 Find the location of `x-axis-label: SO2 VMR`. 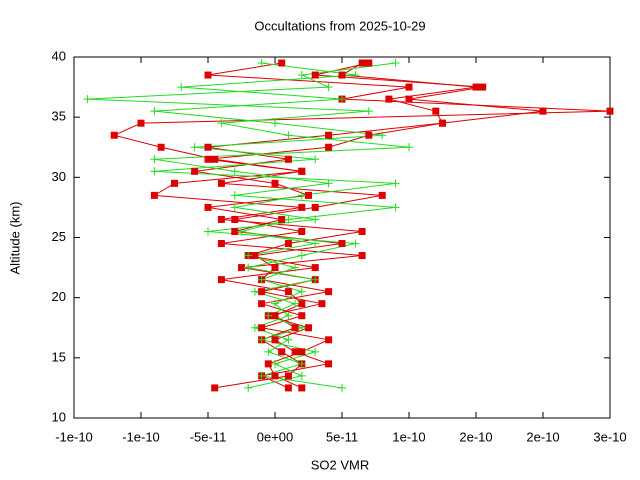

x-axis-label: SO2 VMR is located at coordinates (340, 464).